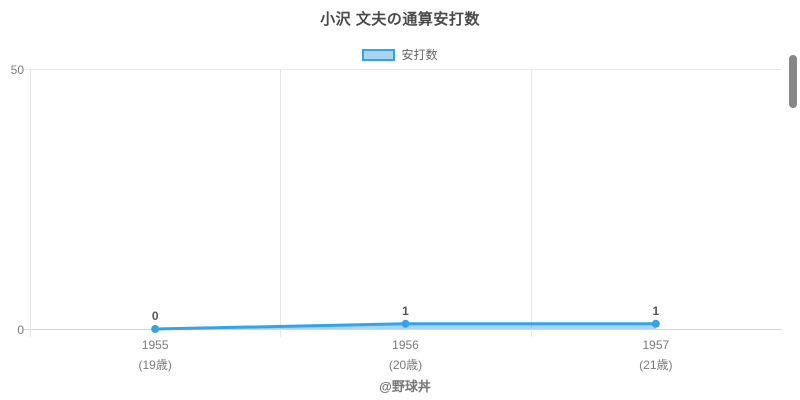 This screenshot has width=800, height=400. Describe the element at coordinates (656, 365) in the screenshot. I see `x-axis-tick-age: (21歳)` at that location.